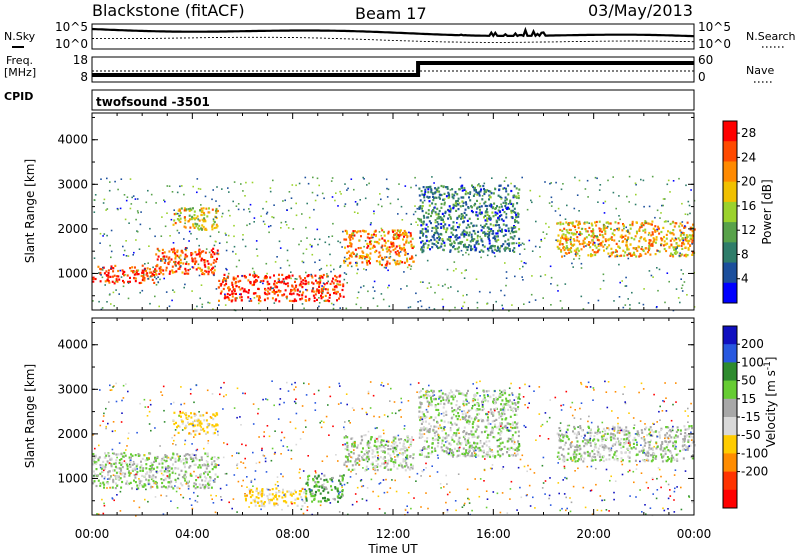  I want to click on y-tick-label: 3000, so click(72, 184).